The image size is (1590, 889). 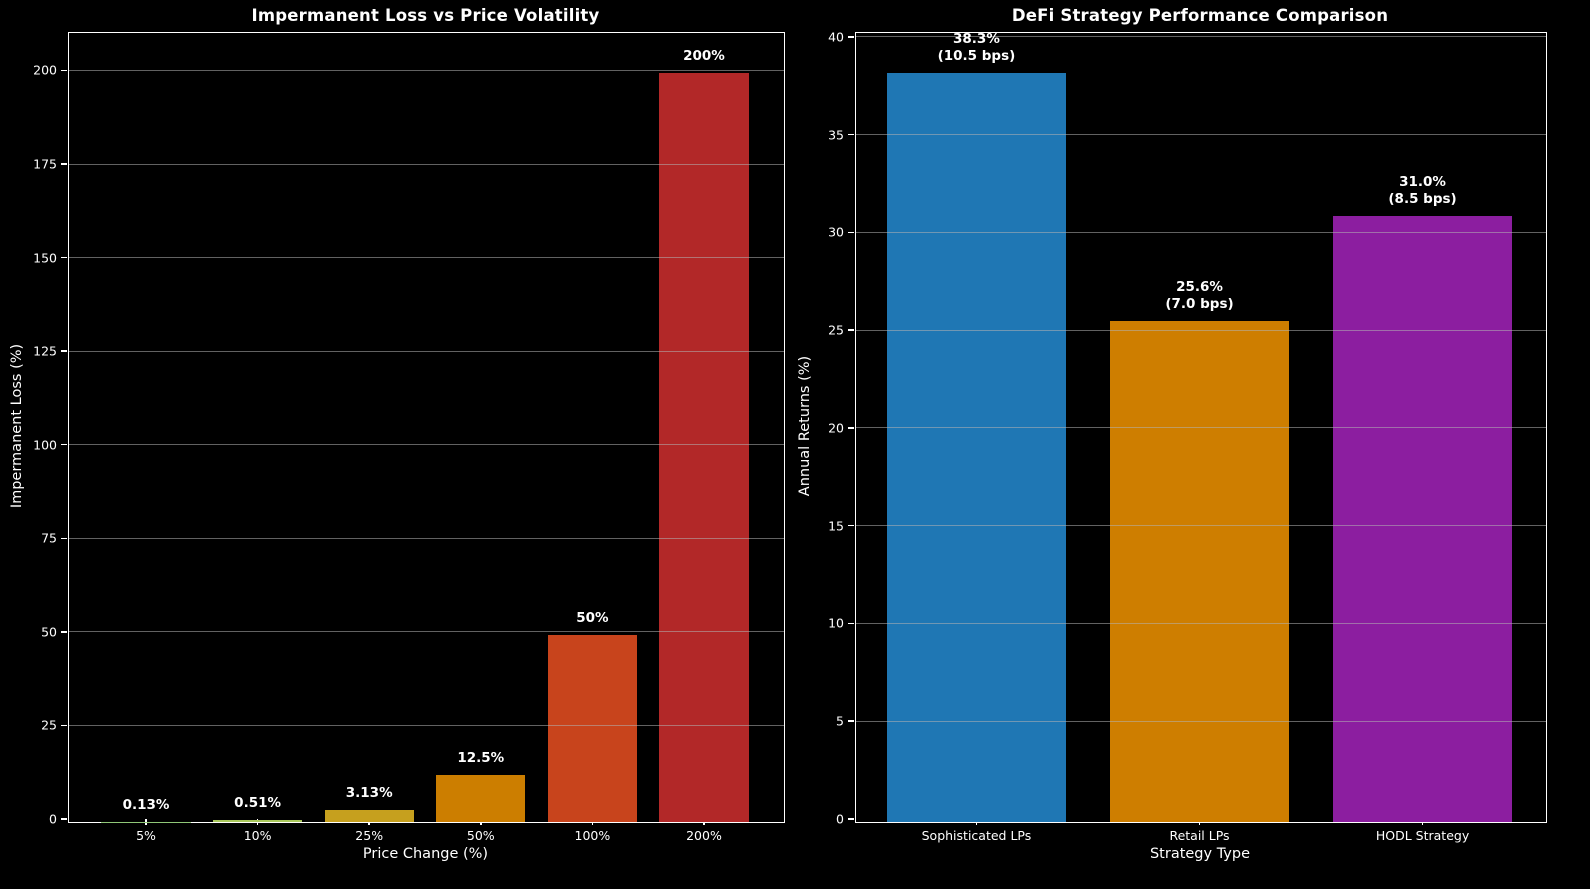 I want to click on bar-value-label-line: 0.13%, so click(x=146, y=804).